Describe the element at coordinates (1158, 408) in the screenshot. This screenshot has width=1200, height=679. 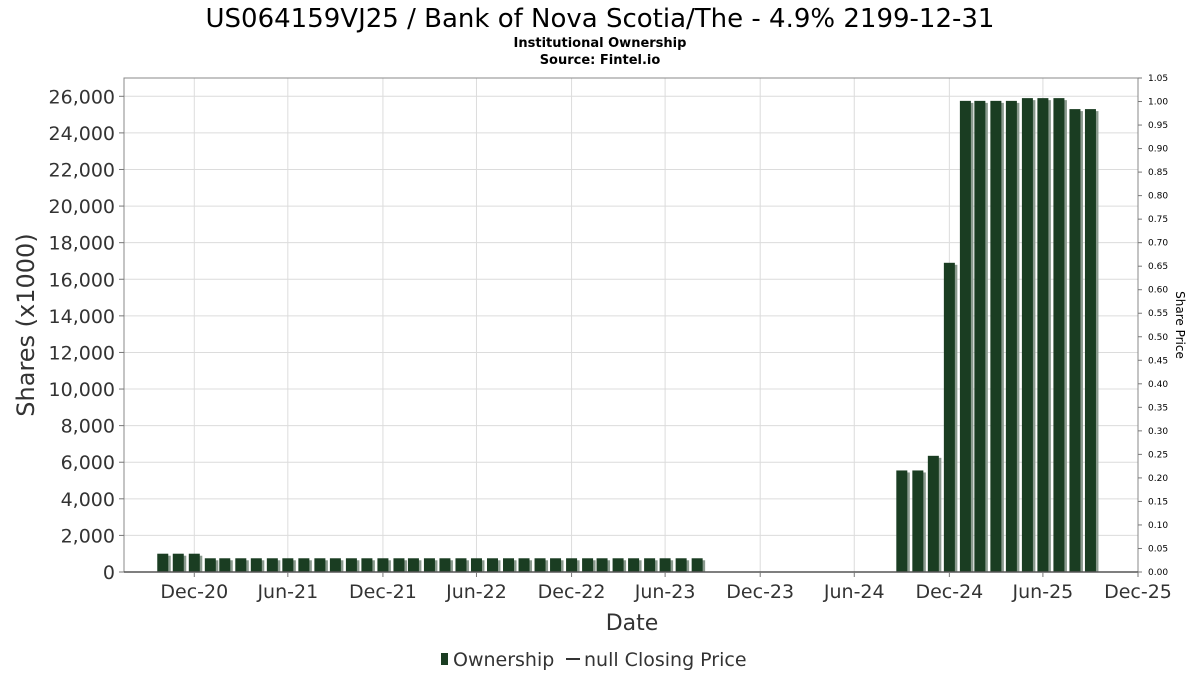
I see `y2-tick-label: 0.35` at that location.